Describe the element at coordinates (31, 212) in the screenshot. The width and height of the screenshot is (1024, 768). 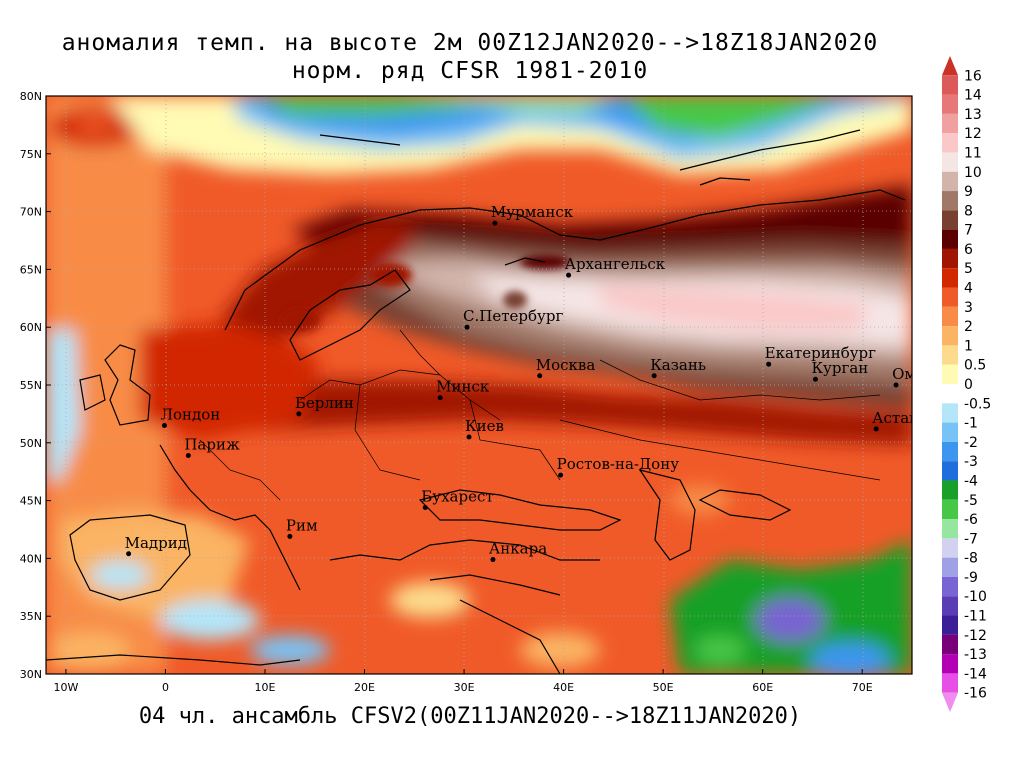
I see `lat-label: 70N` at that location.